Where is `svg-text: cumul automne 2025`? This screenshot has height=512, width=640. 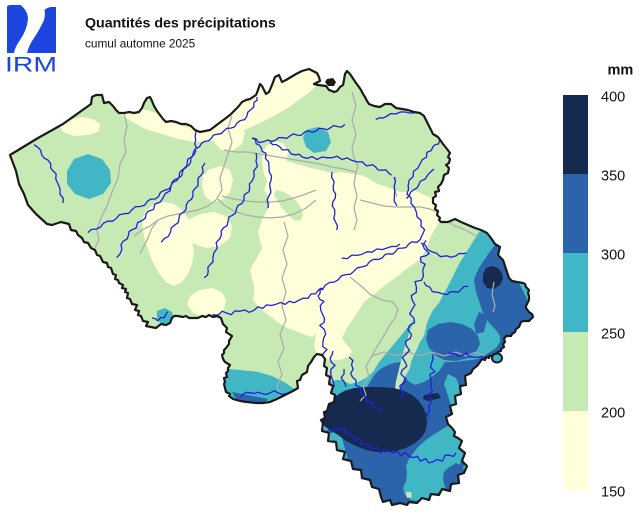 svg-text: cumul automne 2025 is located at coordinates (140, 44).